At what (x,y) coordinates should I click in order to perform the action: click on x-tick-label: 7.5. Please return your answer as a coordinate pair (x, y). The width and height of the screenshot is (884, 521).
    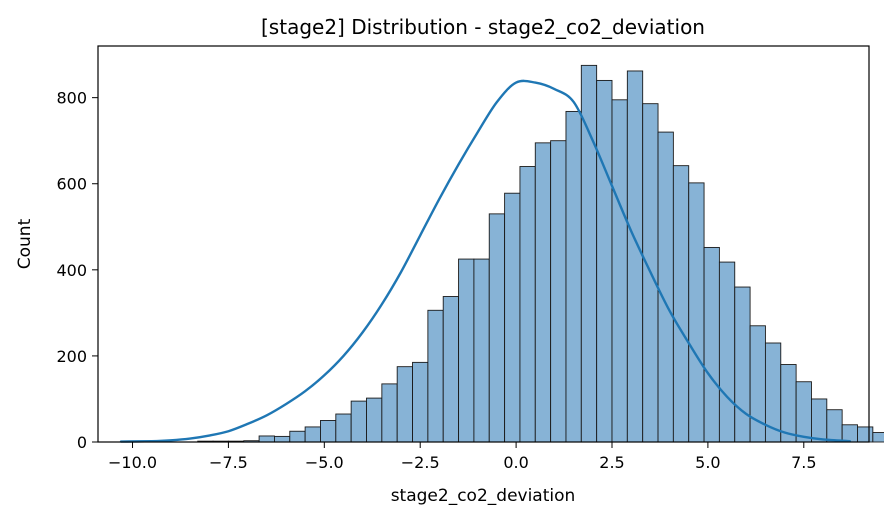
    Looking at the image, I should click on (803, 462).